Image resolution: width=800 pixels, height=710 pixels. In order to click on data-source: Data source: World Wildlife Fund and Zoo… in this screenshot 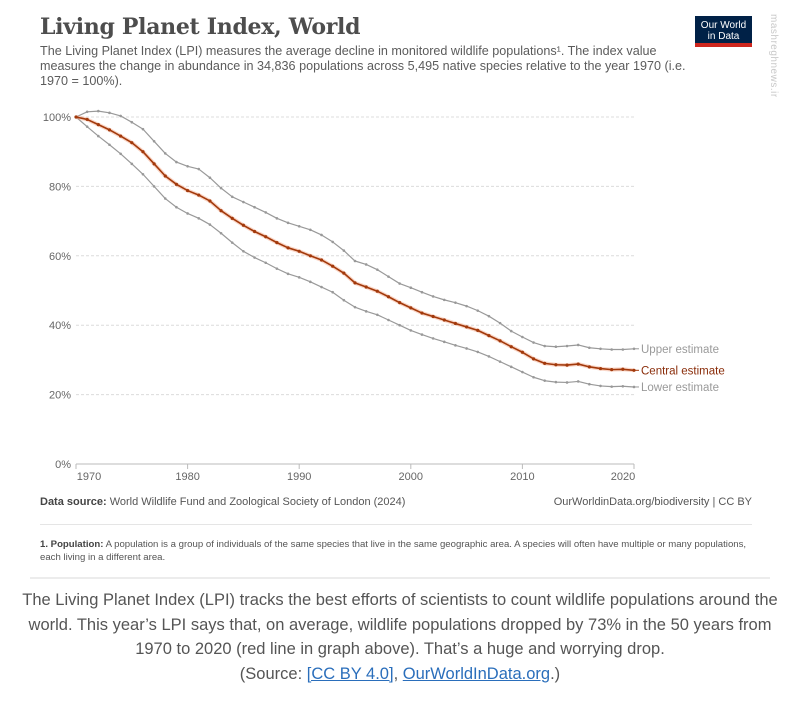, I will do `click(222, 502)`.